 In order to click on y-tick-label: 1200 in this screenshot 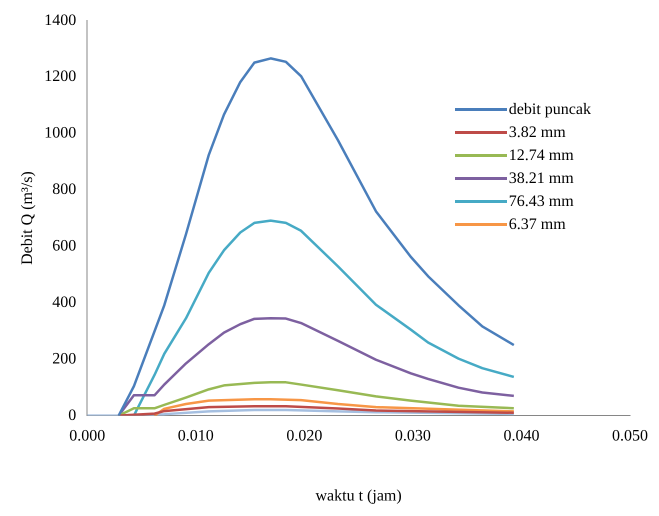, I will do `click(60, 77)`.